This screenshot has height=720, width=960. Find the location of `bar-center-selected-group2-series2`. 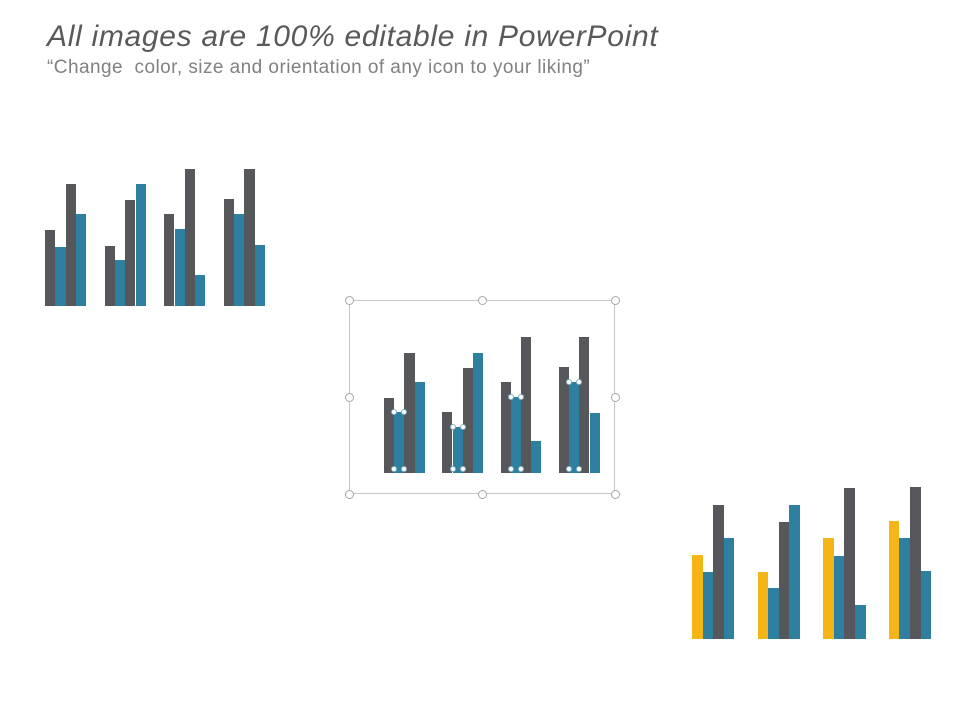

bar-center-selected-group2-series2 is located at coordinates (457, 450).